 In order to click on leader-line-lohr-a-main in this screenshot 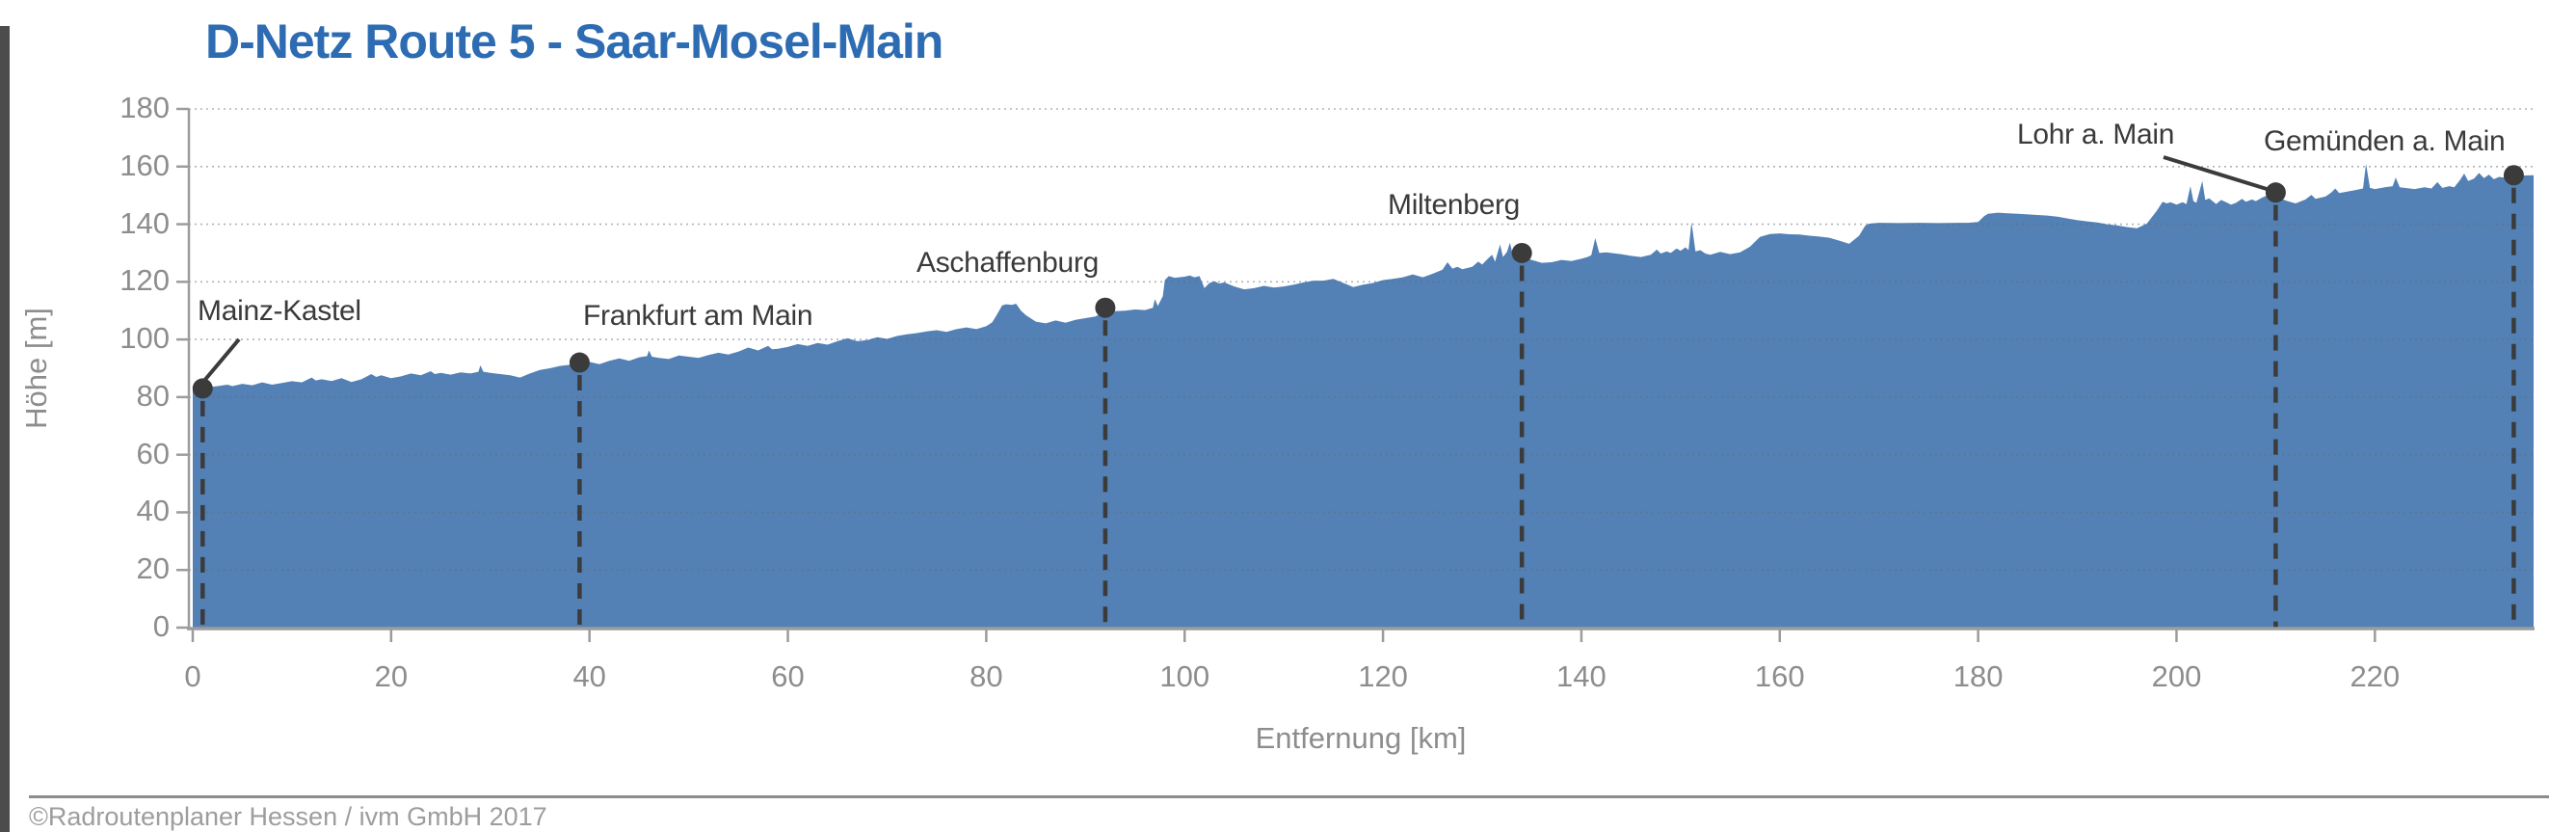, I will do `click(2215, 173)`.